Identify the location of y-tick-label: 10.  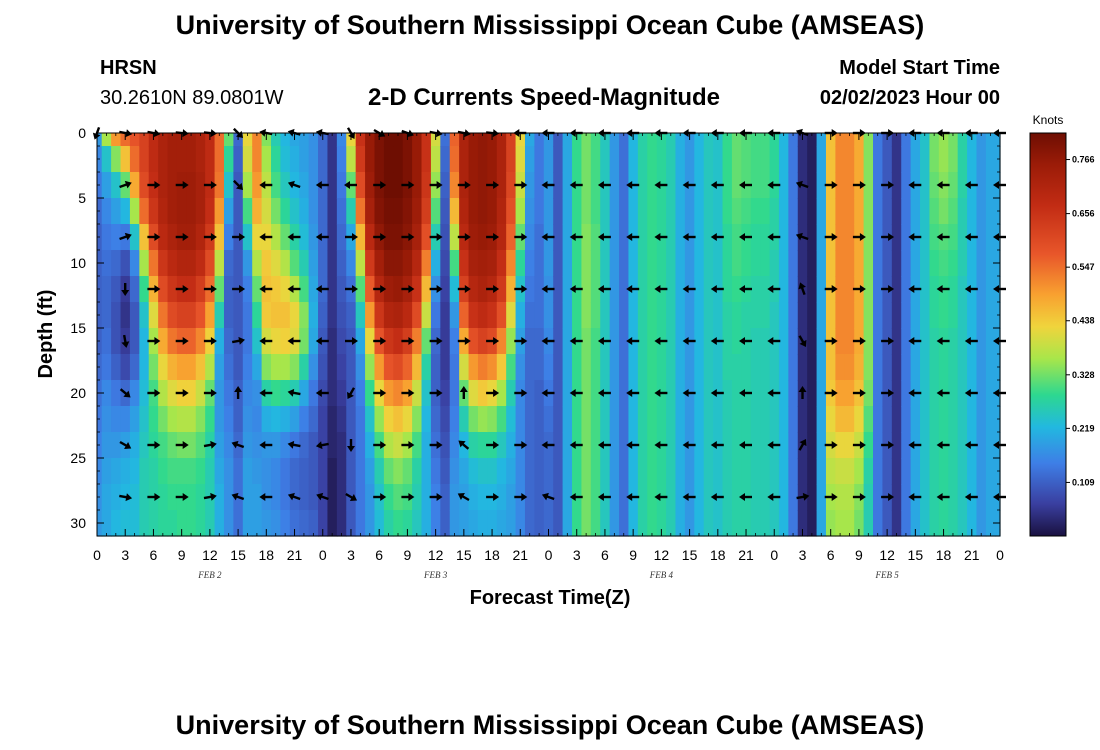
(78, 263).